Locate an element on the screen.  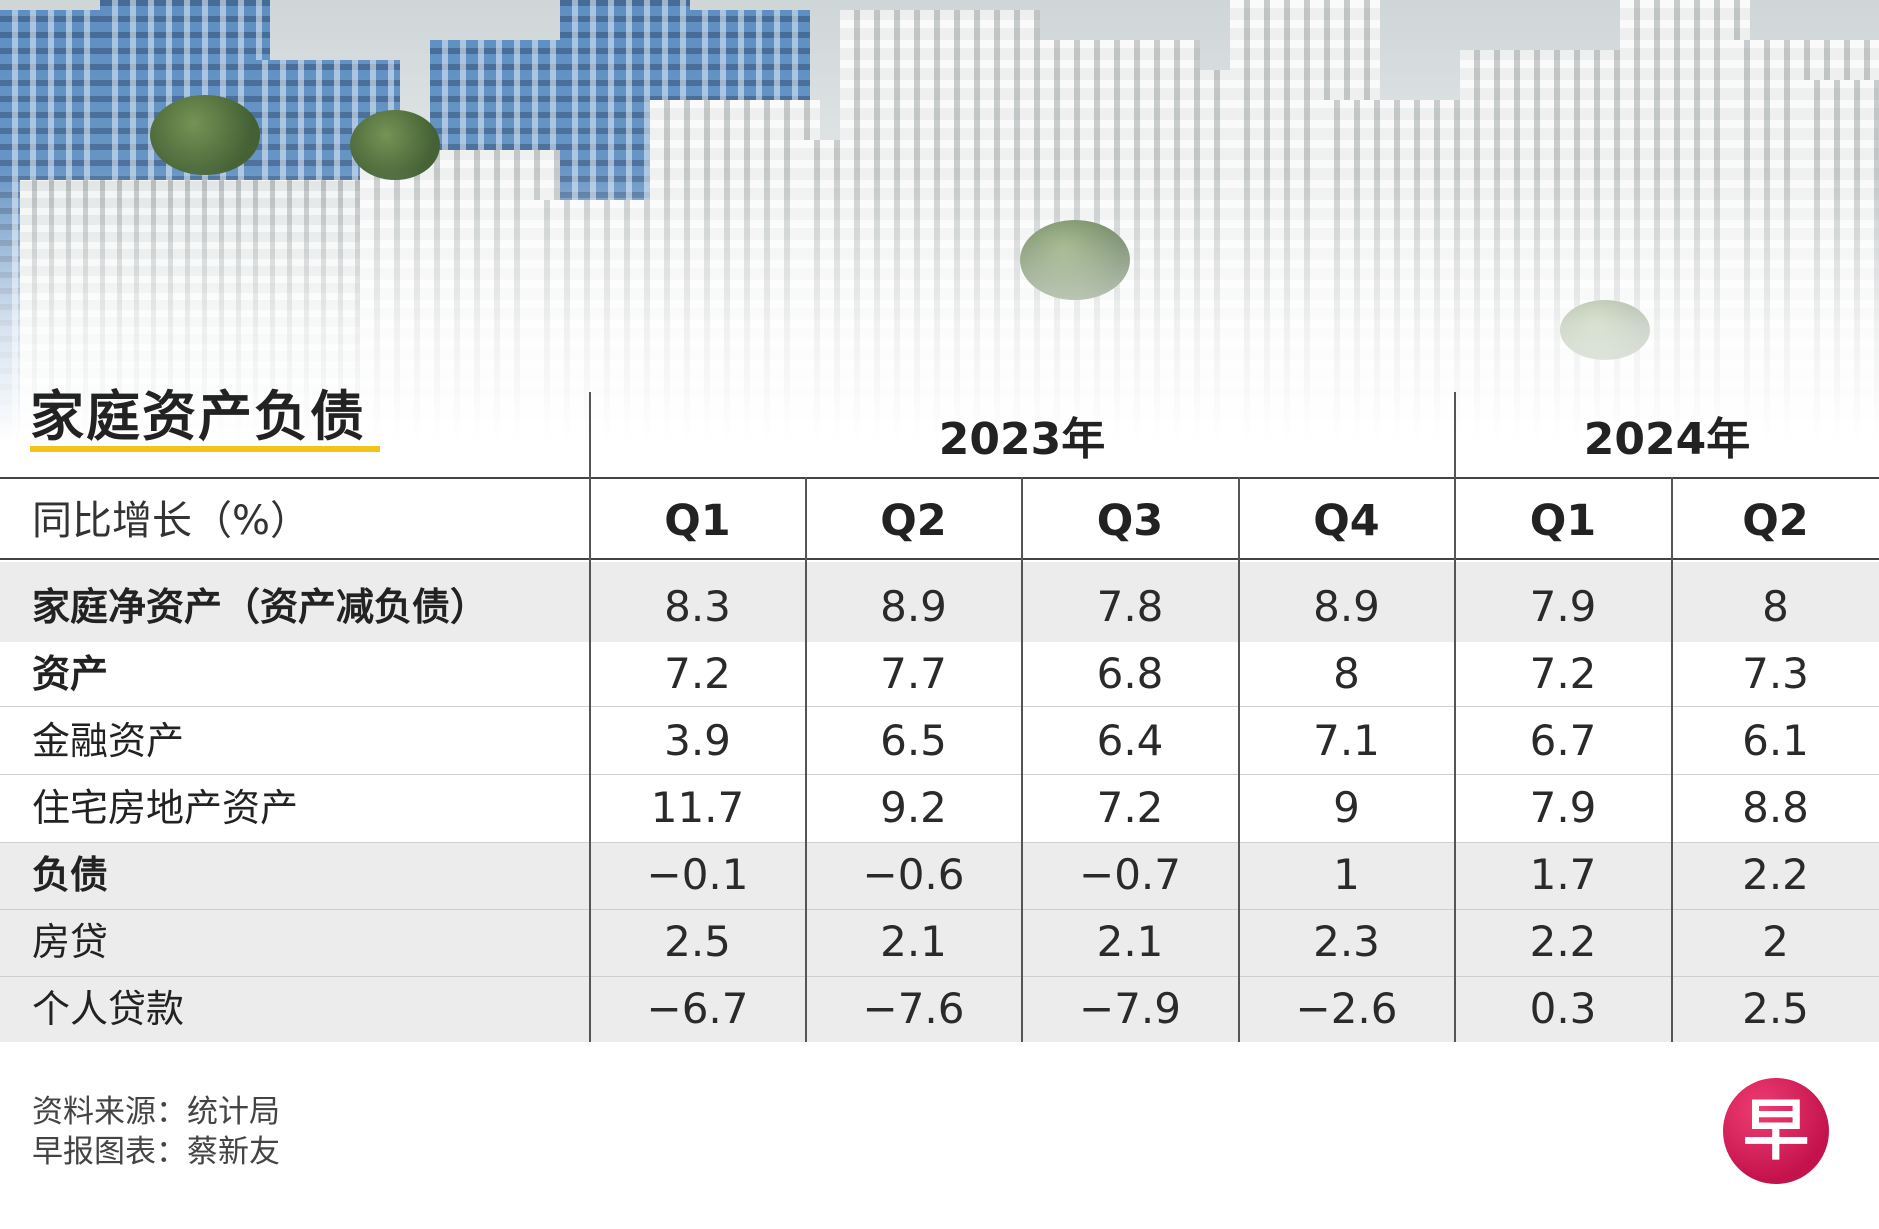
row-label-net-assets: 家庭净资产（资产减负债） is located at coordinates (260, 607).